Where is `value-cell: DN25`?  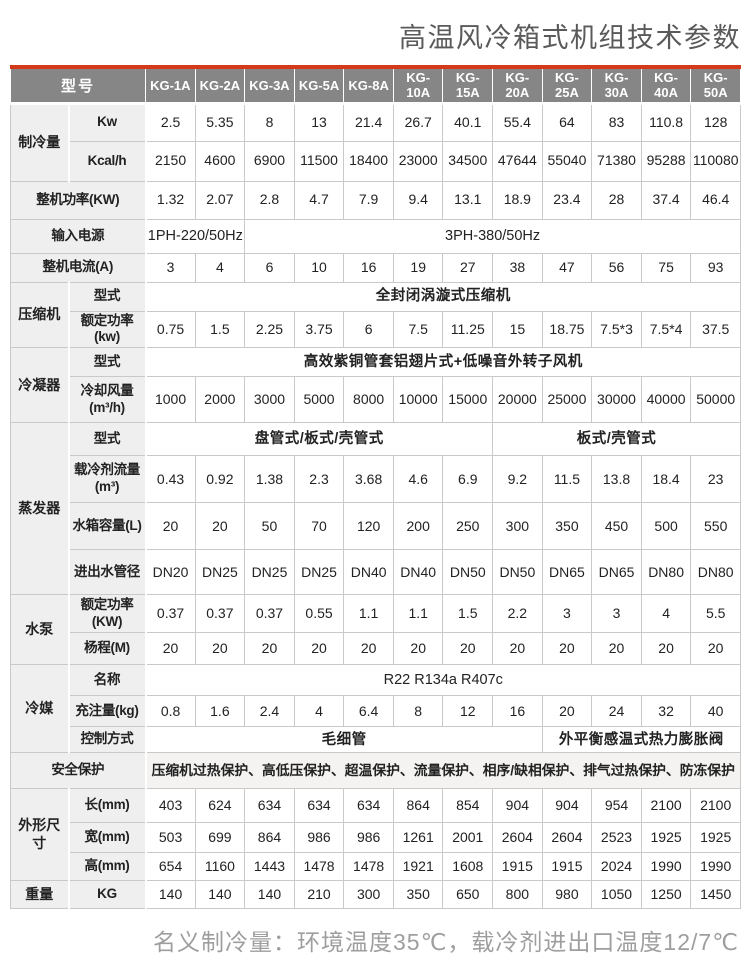
value-cell: DN25 is located at coordinates (220, 572).